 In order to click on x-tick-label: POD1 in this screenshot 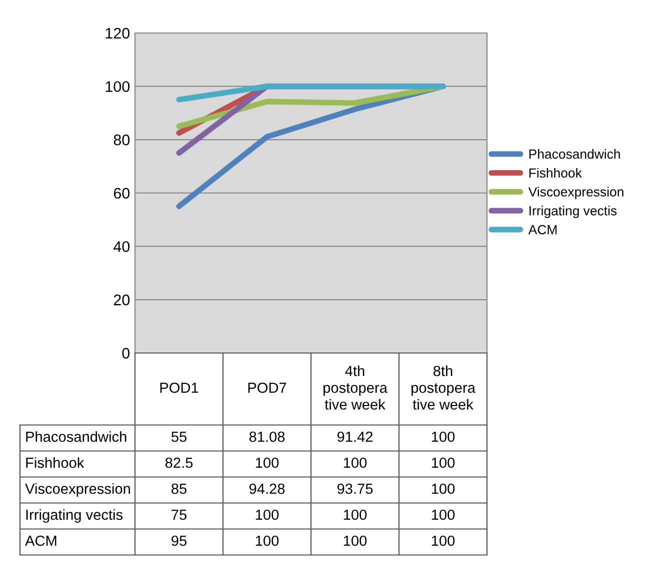, I will do `click(179, 387)`.